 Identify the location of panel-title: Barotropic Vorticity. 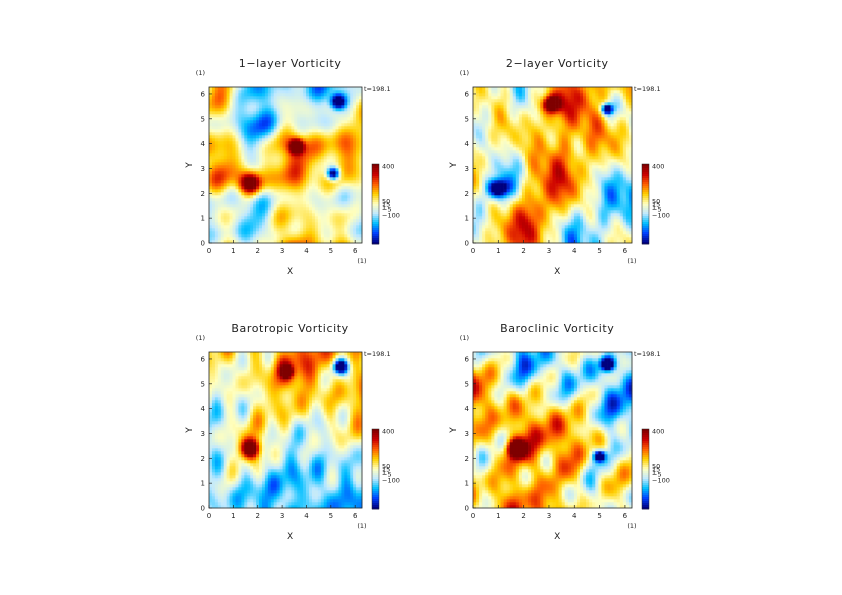
(289, 328).